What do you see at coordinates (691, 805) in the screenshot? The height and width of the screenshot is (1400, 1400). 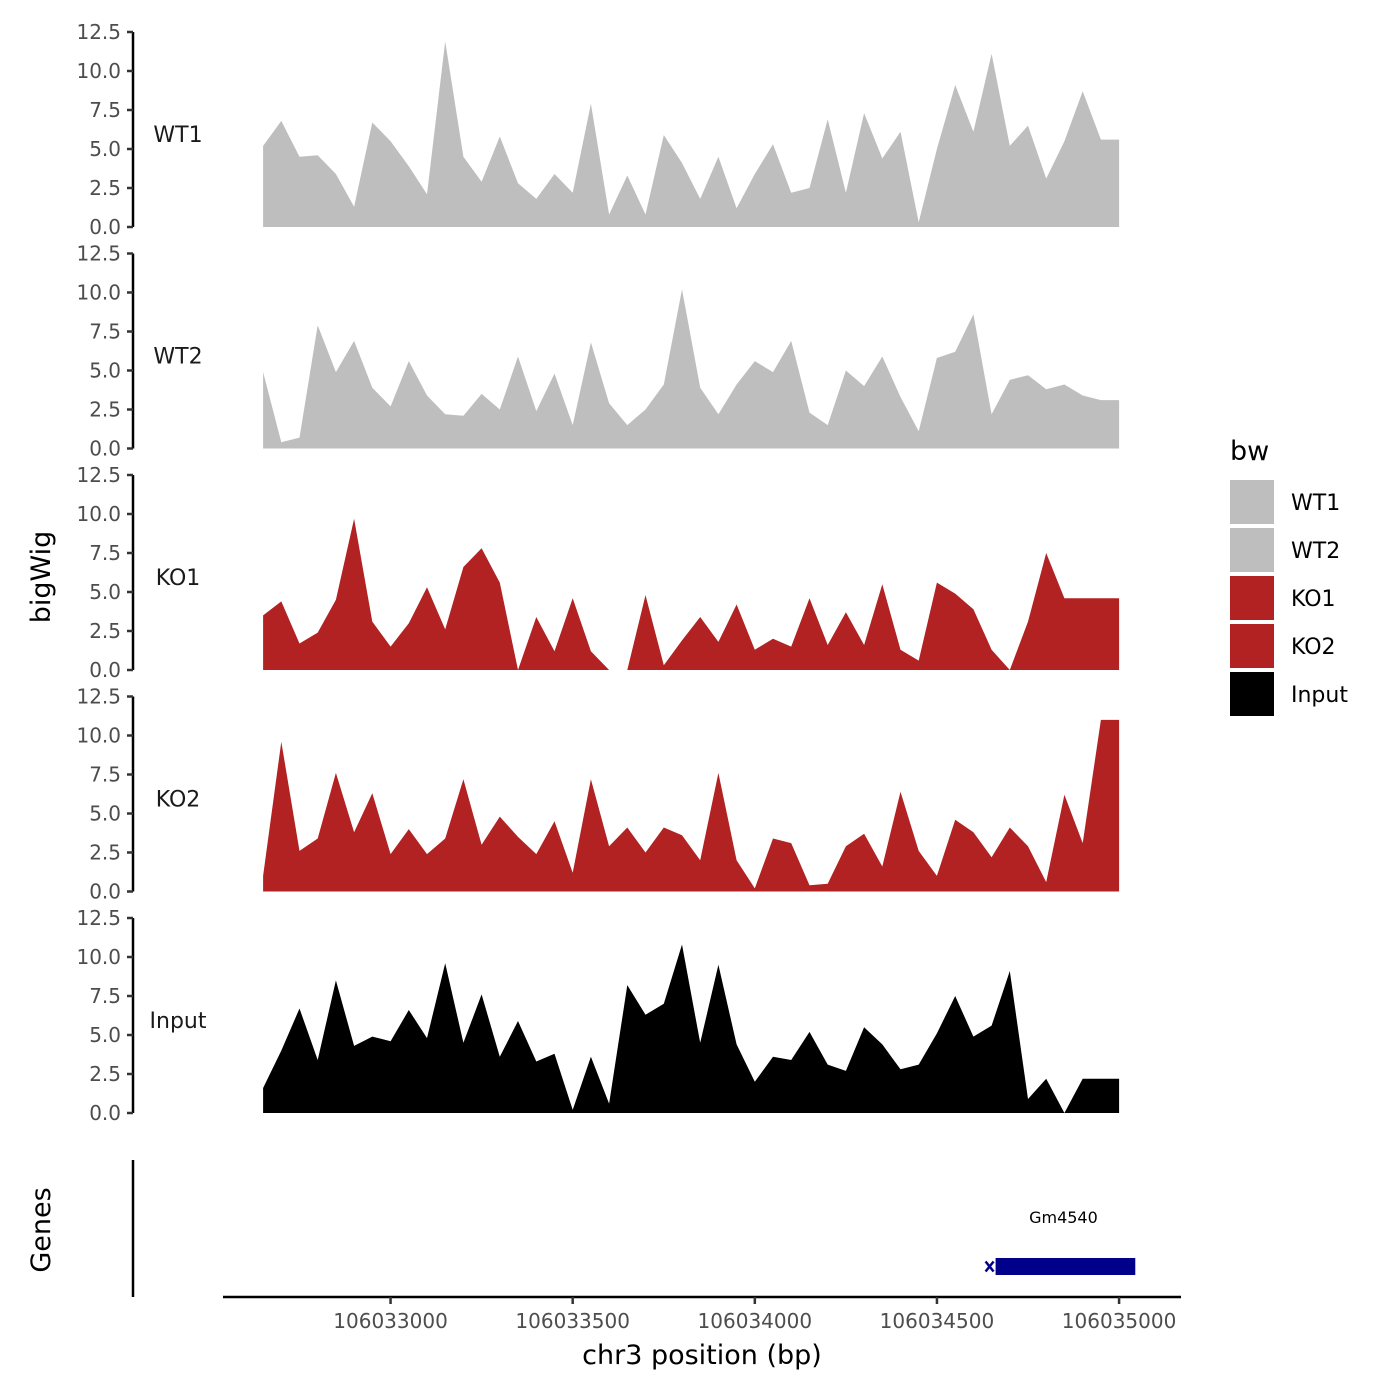 I see `area-ko2` at bounding box center [691, 805].